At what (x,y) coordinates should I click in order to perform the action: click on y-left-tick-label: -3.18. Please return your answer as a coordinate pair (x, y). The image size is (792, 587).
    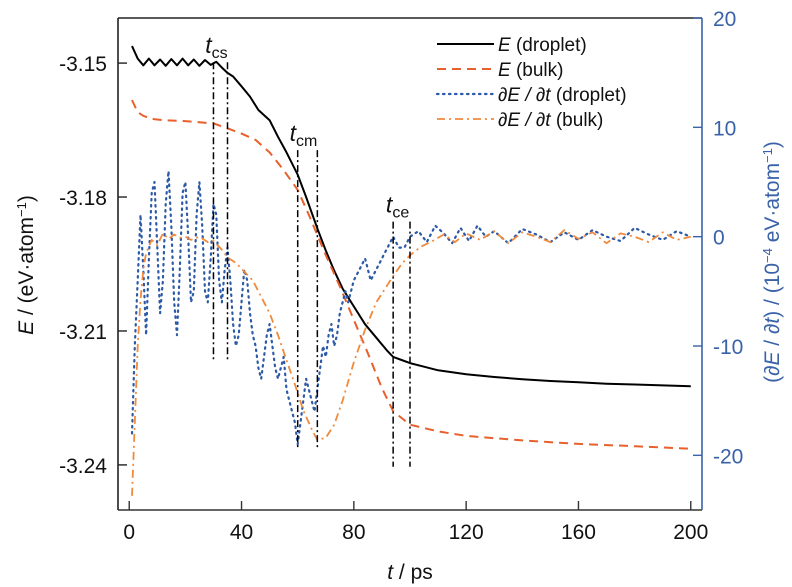
    Looking at the image, I should click on (83, 198).